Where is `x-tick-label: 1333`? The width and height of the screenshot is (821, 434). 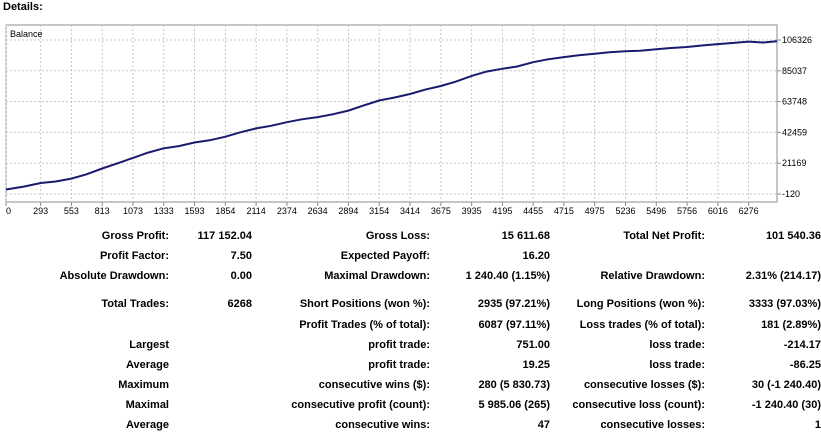
x-tick-label: 1333 is located at coordinates (164, 211).